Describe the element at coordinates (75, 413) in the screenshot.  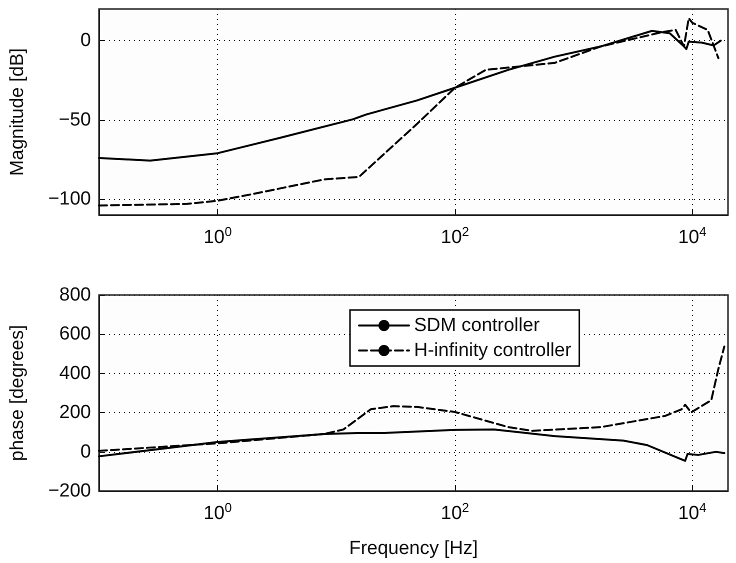
I see `y-tick-label: 200` at that location.